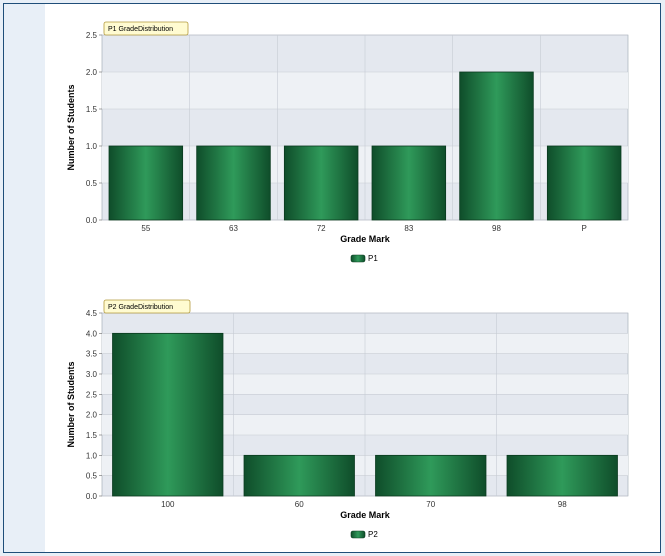  What do you see at coordinates (140, 29) in the screenshot?
I see `chart-title: P1 GradeDistribution` at bounding box center [140, 29].